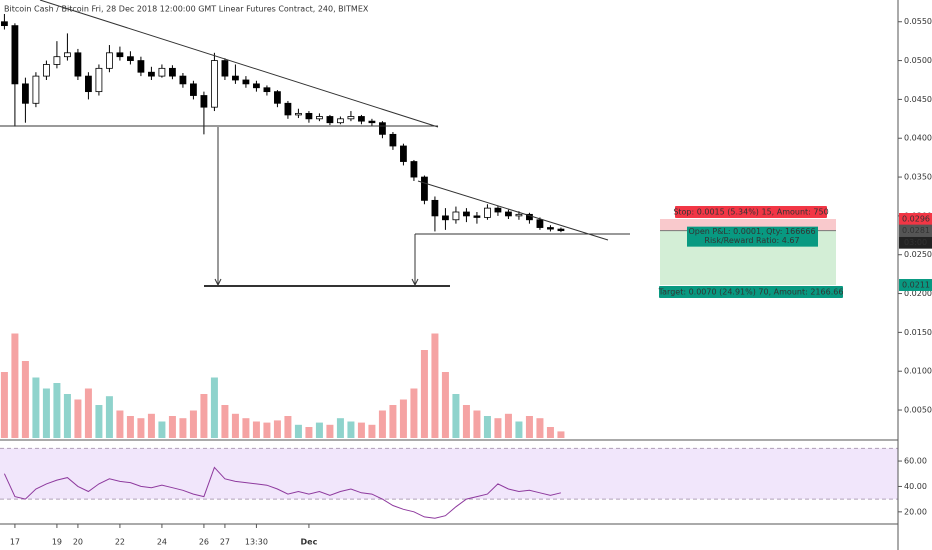 The height and width of the screenshot is (550, 932). What do you see at coordinates (918, 293) in the screenshot?
I see `y-tick-label: 0.0200` at bounding box center [918, 293].